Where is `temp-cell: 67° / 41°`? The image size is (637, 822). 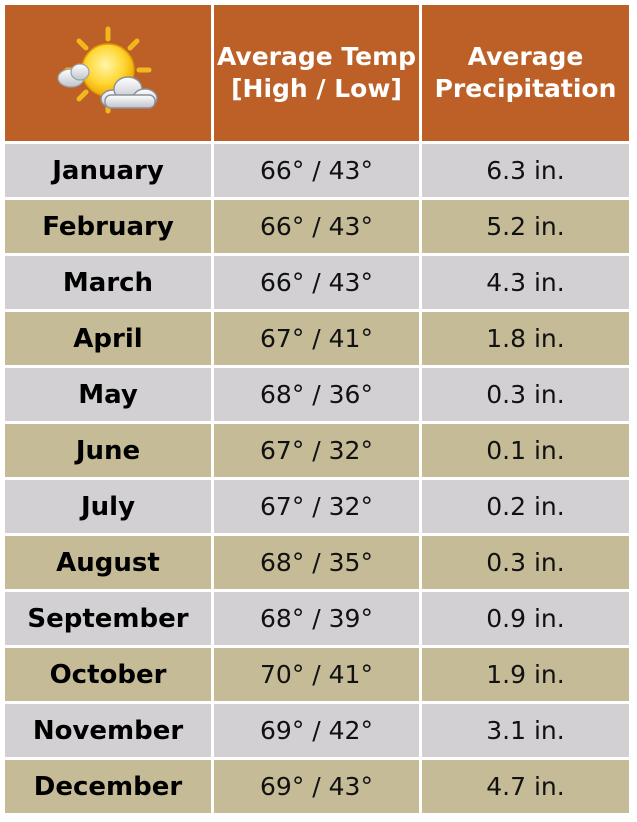
temp-cell: 67° / 41° is located at coordinates (316, 338).